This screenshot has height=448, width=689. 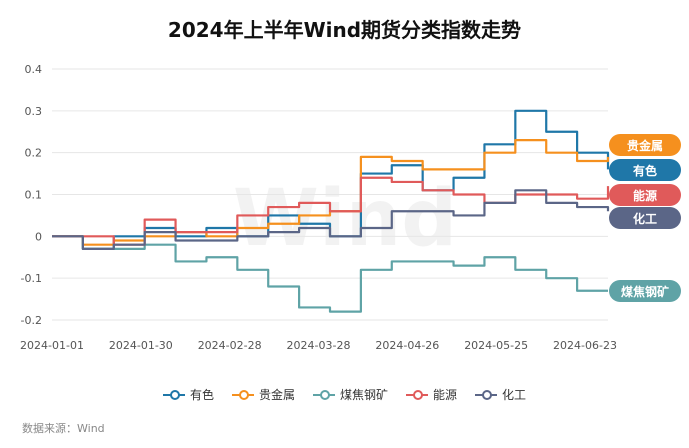 What do you see at coordinates (201, 395) in the screenshot?
I see `legend-label-youse: 有色` at bounding box center [201, 395].